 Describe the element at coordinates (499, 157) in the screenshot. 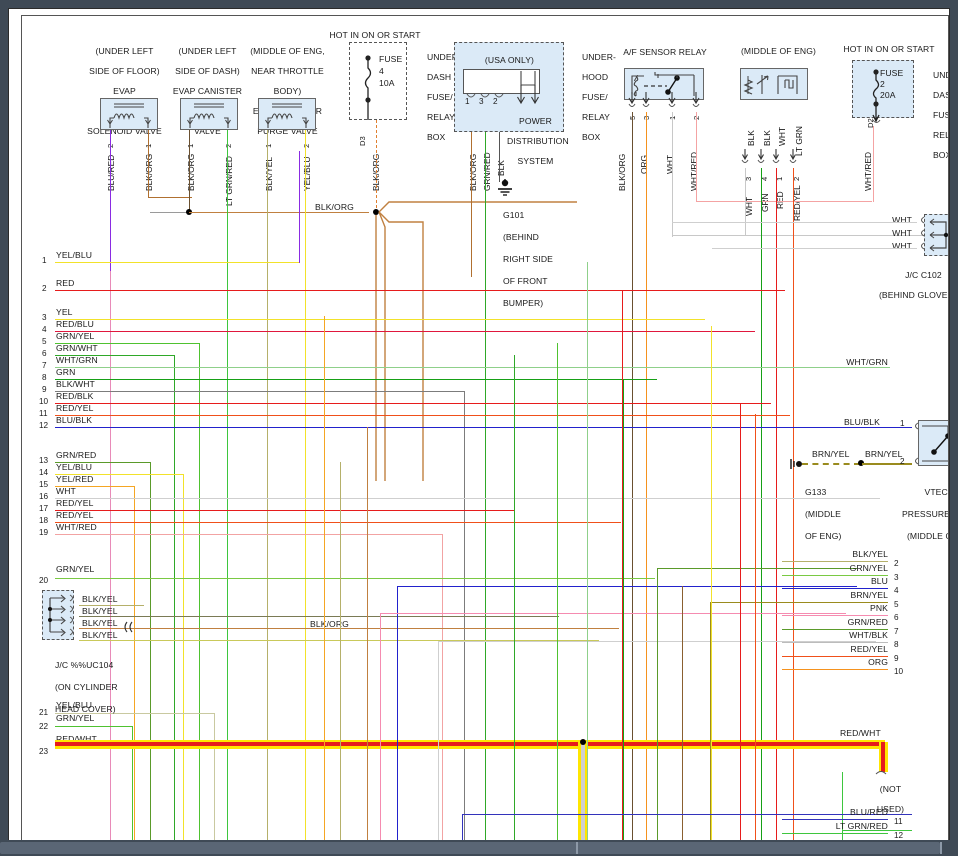

I see `wire-eld-blk` at that location.